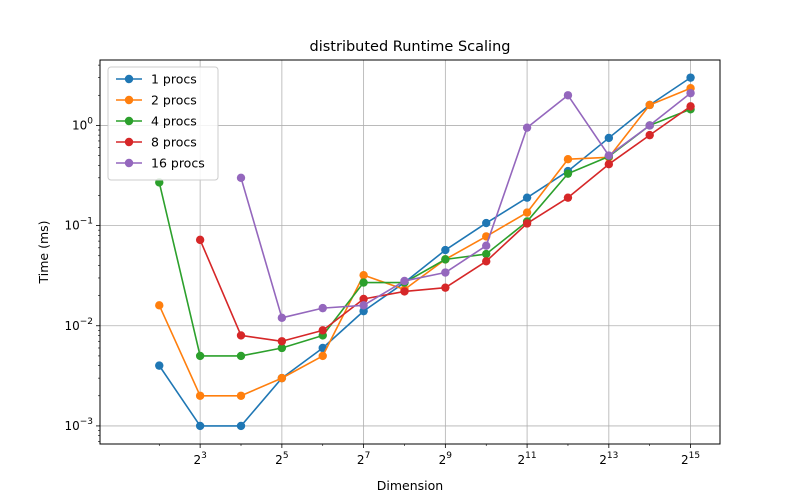 The width and height of the screenshot is (800, 500). Describe the element at coordinates (174, 100) in the screenshot. I see `legend-label: 2 procs` at that location.